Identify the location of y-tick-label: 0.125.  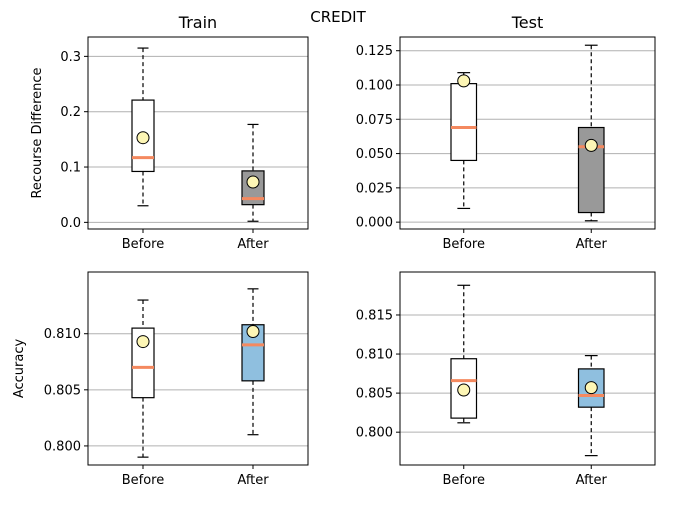
(374, 51).